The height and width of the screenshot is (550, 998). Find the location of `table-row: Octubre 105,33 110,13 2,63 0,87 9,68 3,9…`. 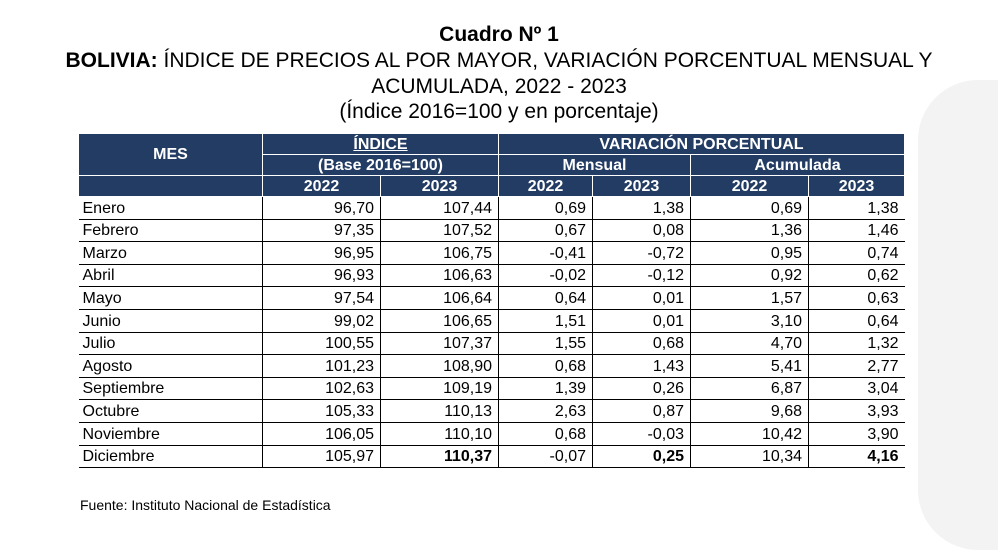

table-row: Octubre 105,33 110,13 2,63 0,87 9,68 3,9… is located at coordinates (491, 411).